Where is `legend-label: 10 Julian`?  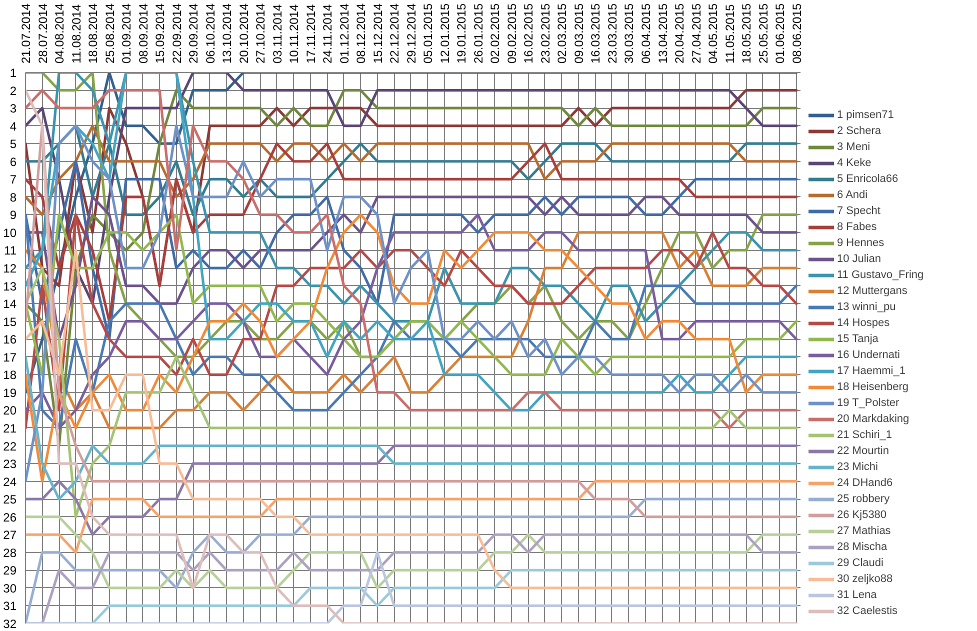
legend-label: 10 Julian is located at coordinates (859, 259).